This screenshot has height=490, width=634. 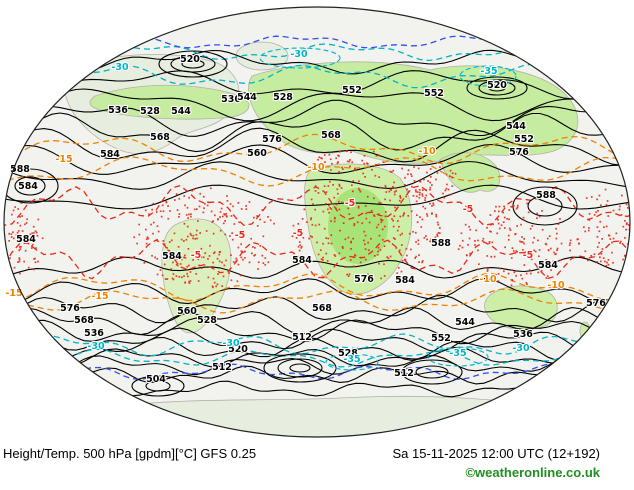 What do you see at coordinates (118, 110) in the screenshot?
I see `contour-label: 536` at bounding box center [118, 110].